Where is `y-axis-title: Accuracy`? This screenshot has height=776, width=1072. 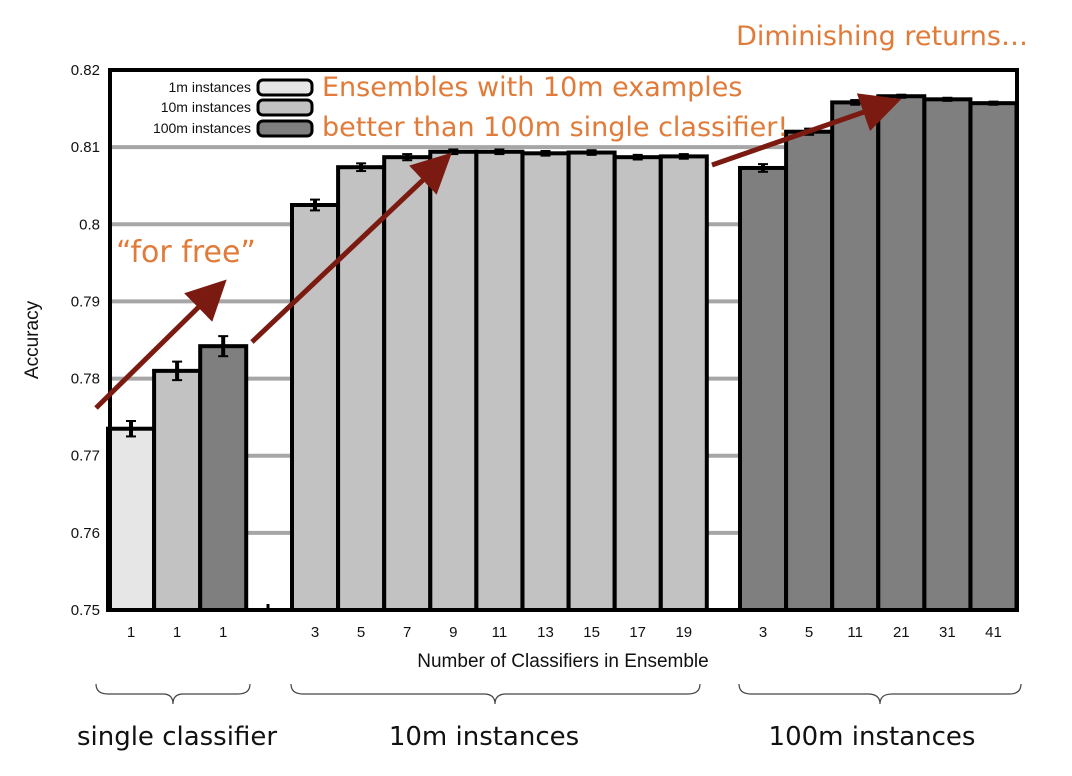
y-axis-title: Accuracy is located at coordinates (32, 339).